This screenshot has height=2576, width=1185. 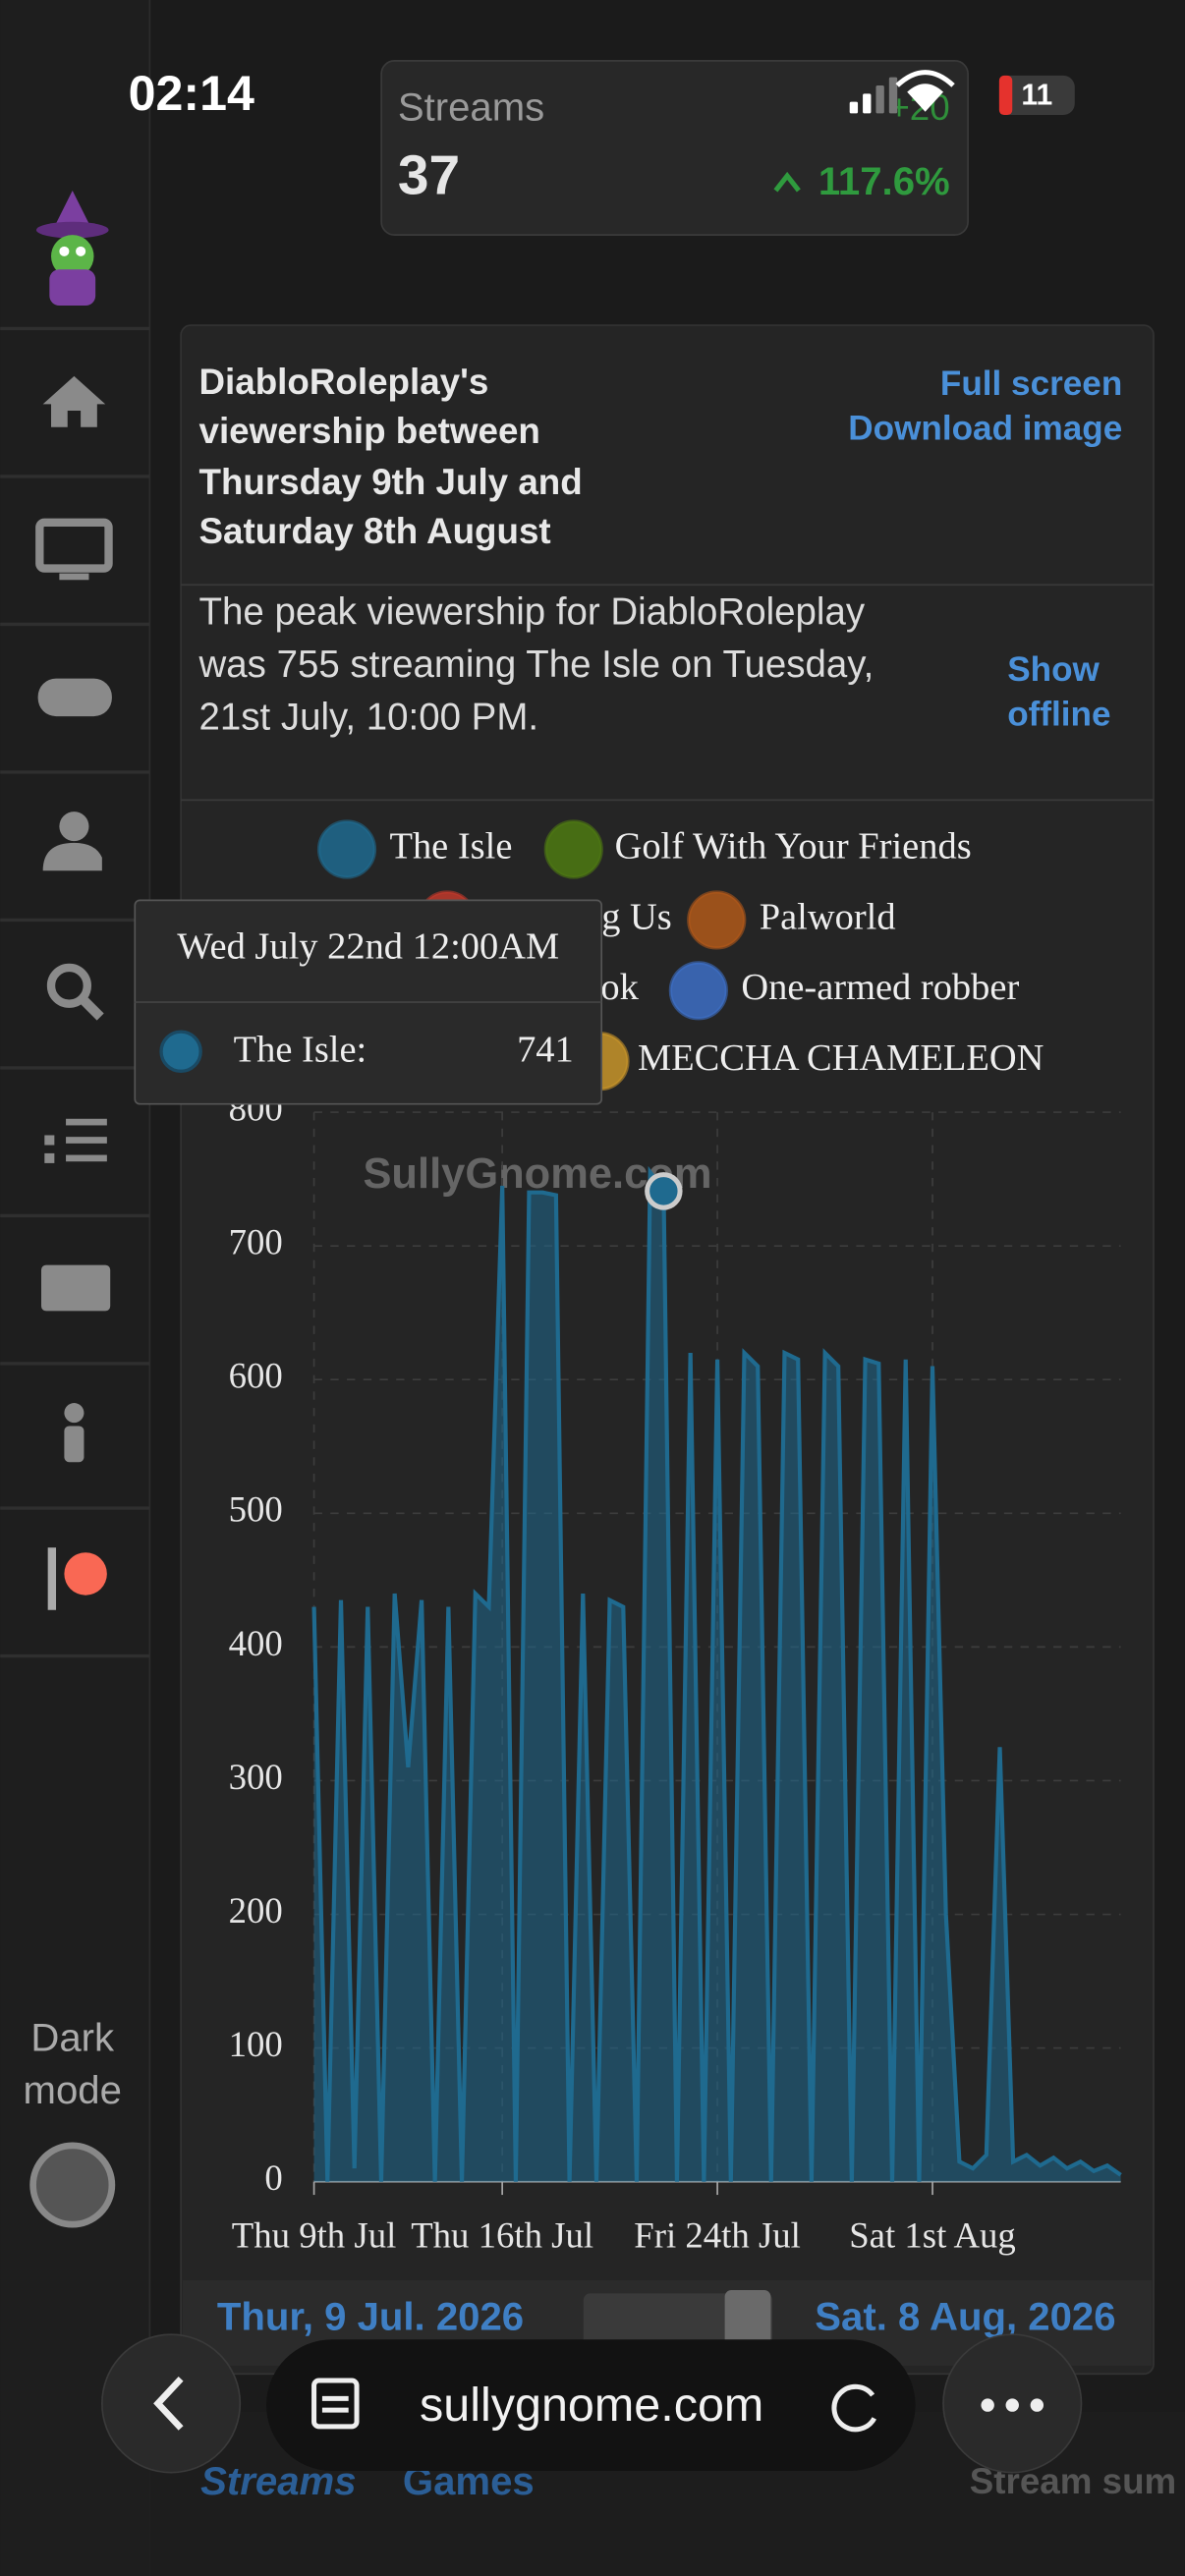 I want to click on person-body, so click(x=75, y=1444).